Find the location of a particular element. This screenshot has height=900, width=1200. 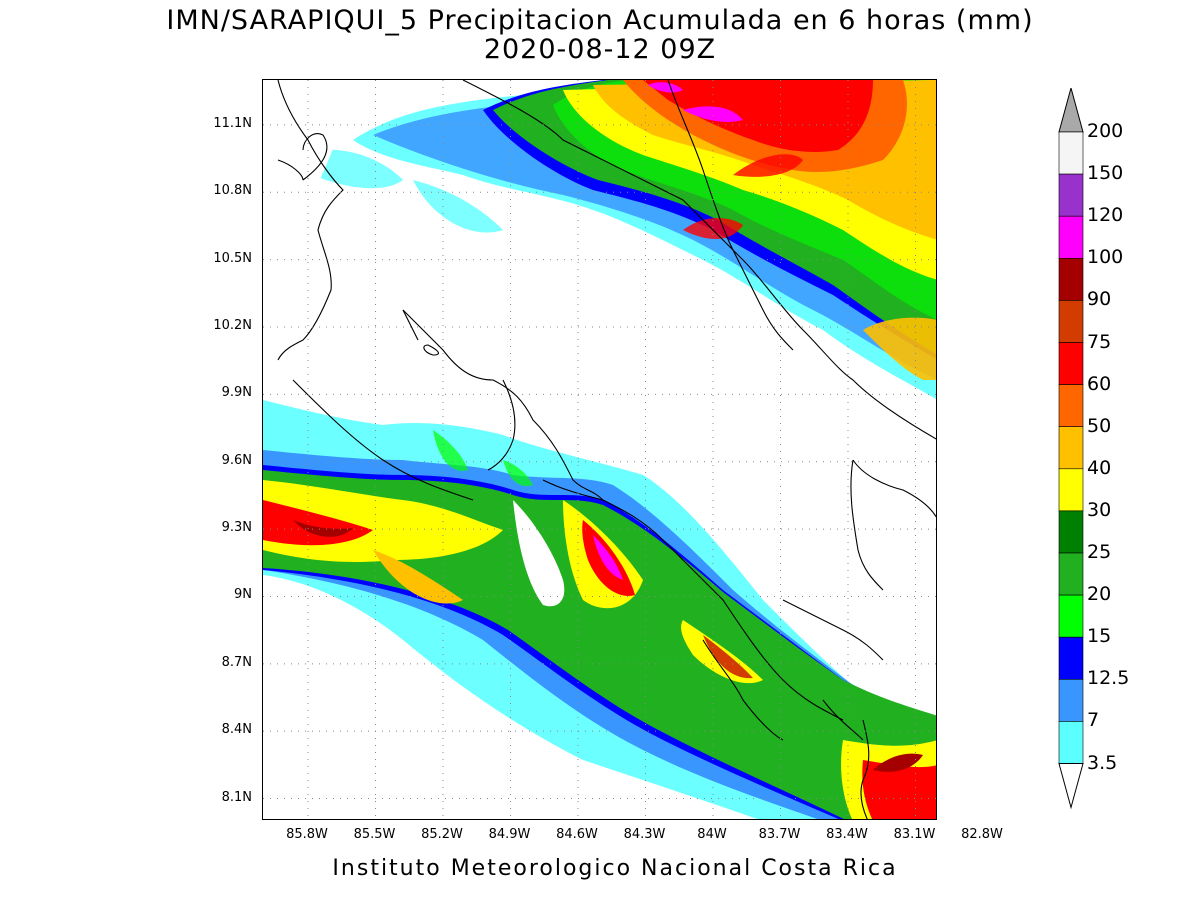

legend-level-label: 200 is located at coordinates (1105, 131).